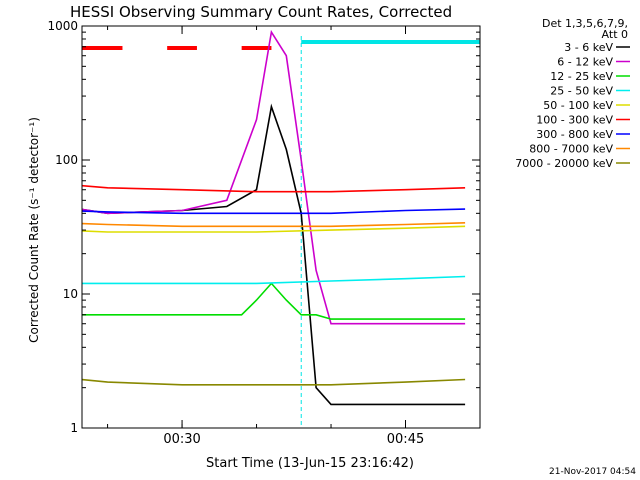 Image resolution: width=640 pixels, height=480 pixels. What do you see at coordinates (571, 149) in the screenshot?
I see `legend-label-8: 800 - 7000 keV` at bounding box center [571, 149].